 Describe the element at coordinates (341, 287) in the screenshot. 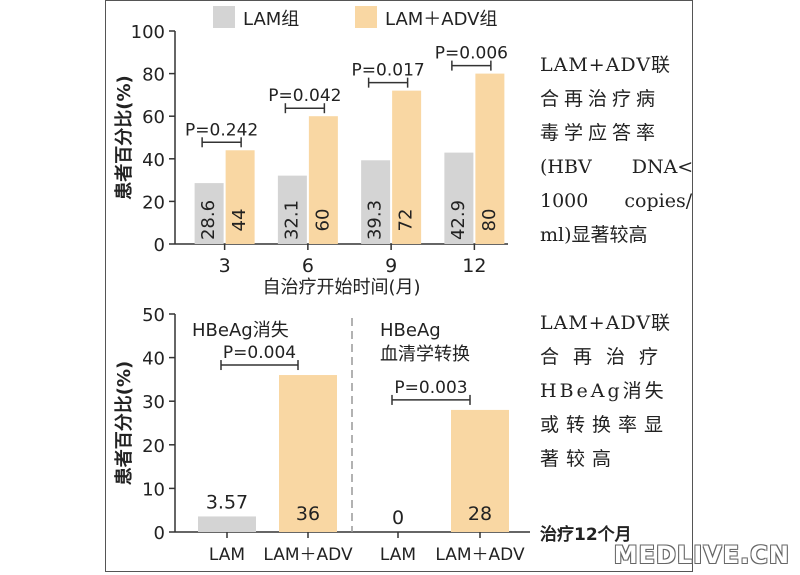

I see `x-axis-title: 自治疗开始时间(月)` at that location.